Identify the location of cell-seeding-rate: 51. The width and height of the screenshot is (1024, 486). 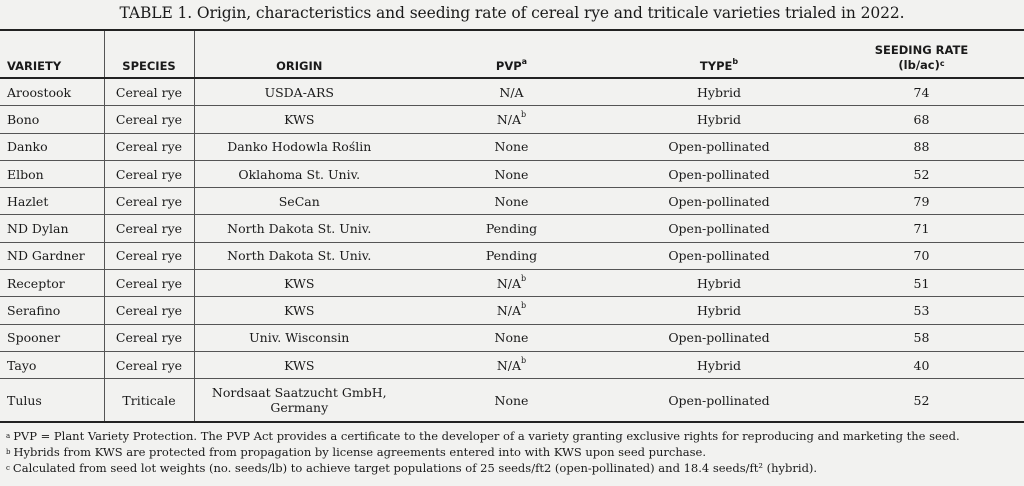
(921, 283).